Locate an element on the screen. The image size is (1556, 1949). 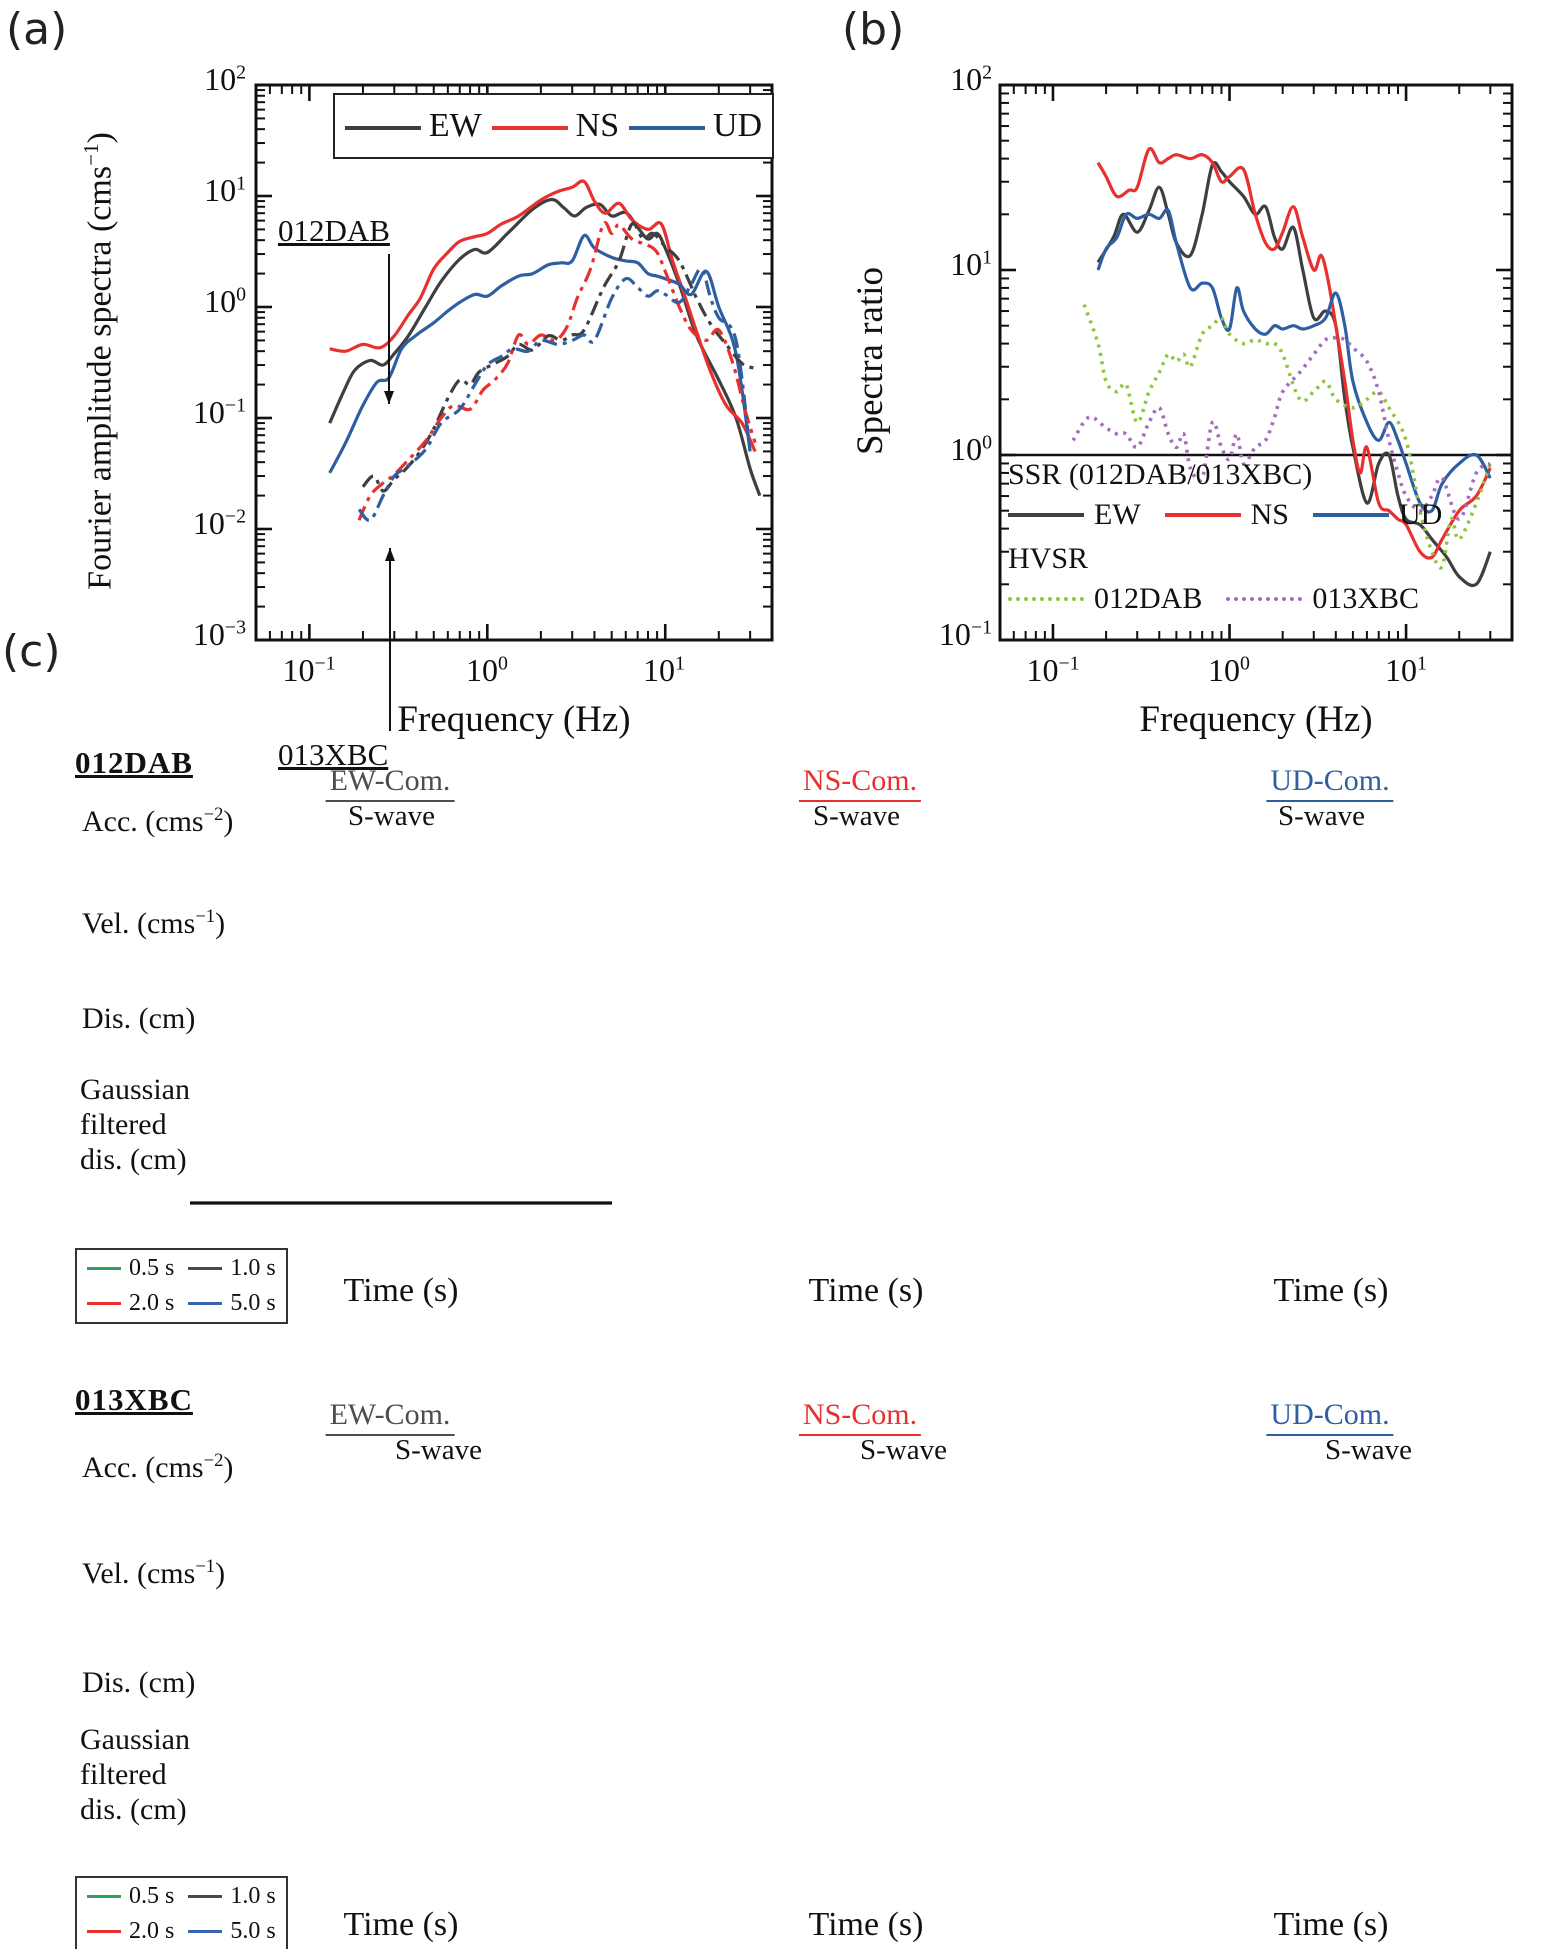
hvsr-legend-row: 012DAB 013XBC is located at coordinates (1232, 599).